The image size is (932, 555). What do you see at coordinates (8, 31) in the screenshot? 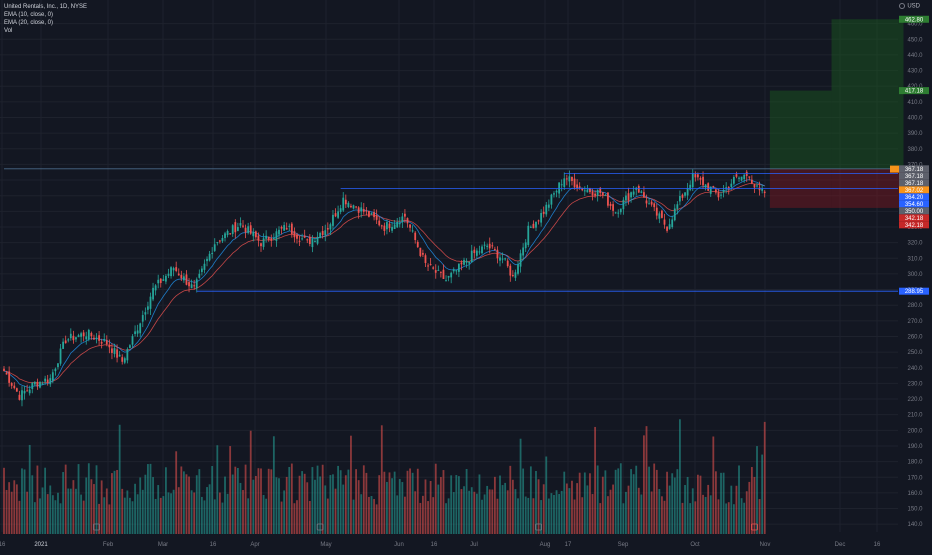
I see `vol-legend: Vol` at bounding box center [8, 31].